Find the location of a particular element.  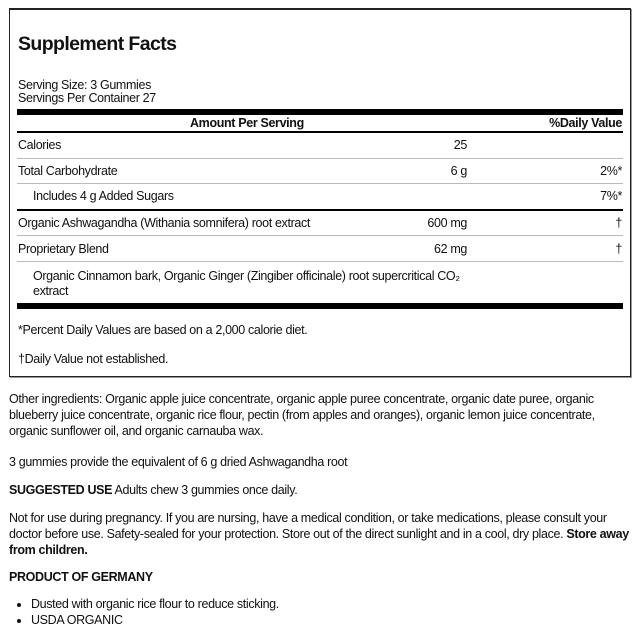

product-origin: PRODUCT OF GERMANY is located at coordinates (81, 577).